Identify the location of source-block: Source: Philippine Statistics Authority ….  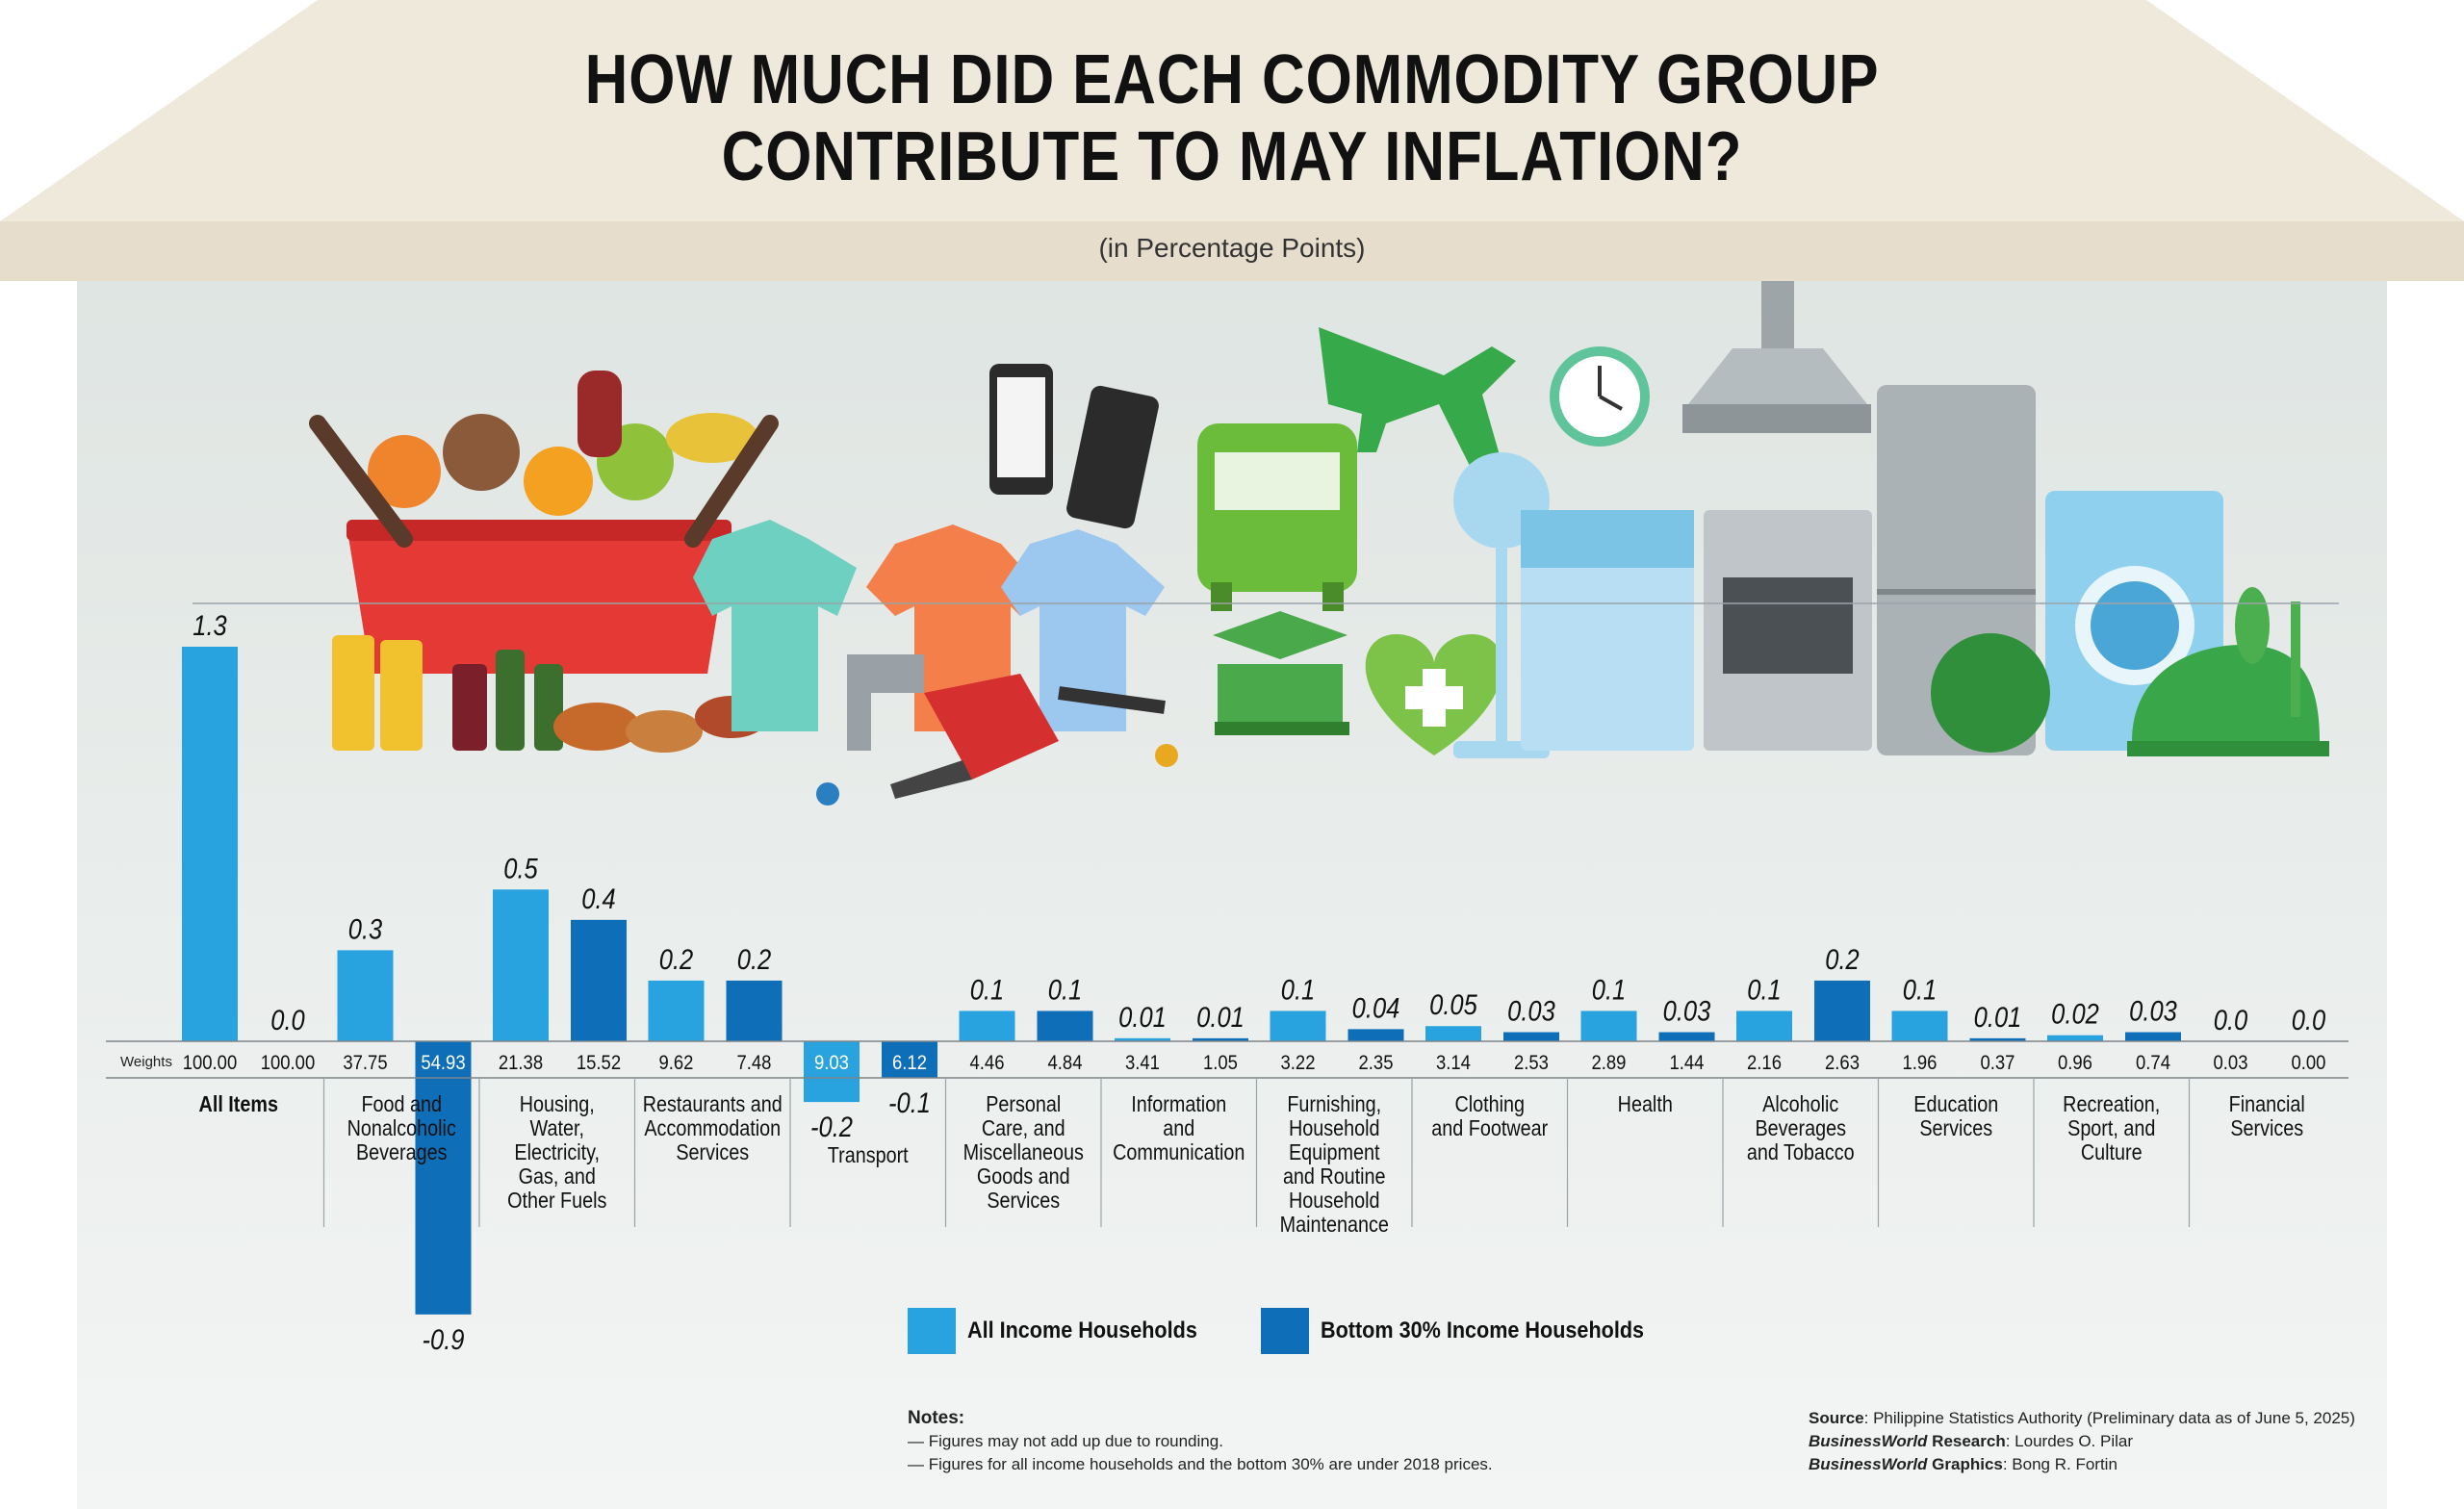
(2082, 1441).